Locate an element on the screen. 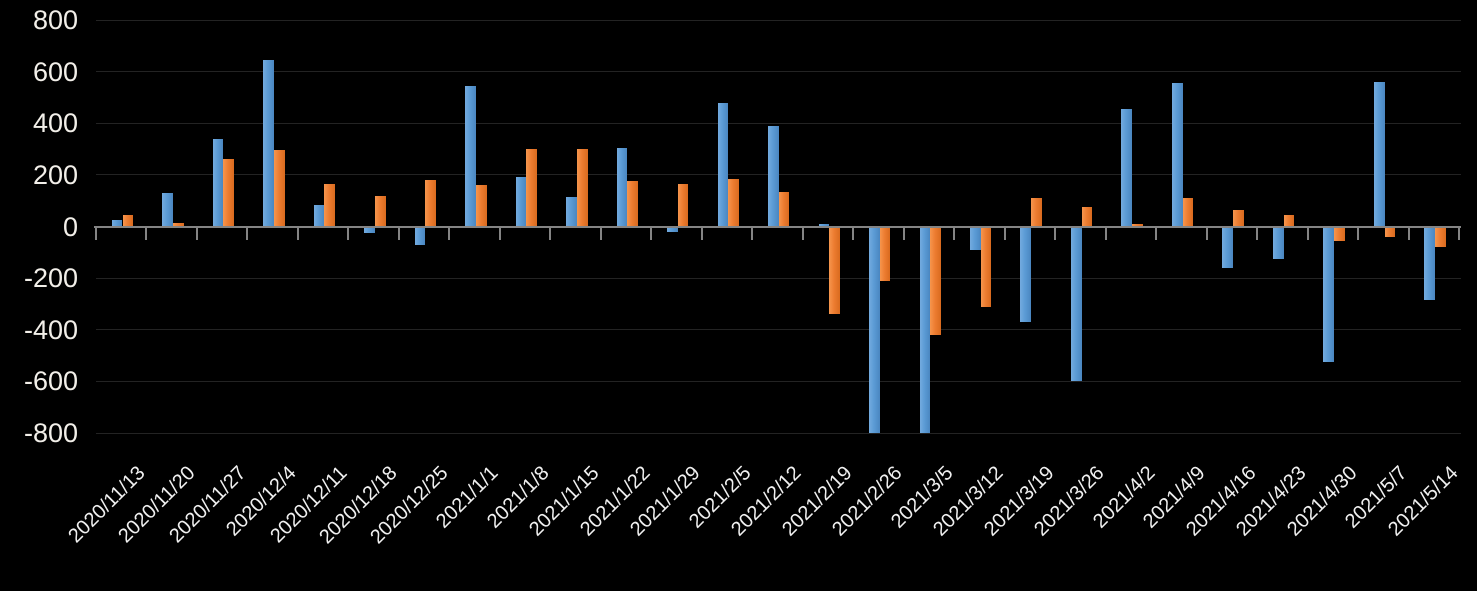  gridline--400 is located at coordinates (778, 330).